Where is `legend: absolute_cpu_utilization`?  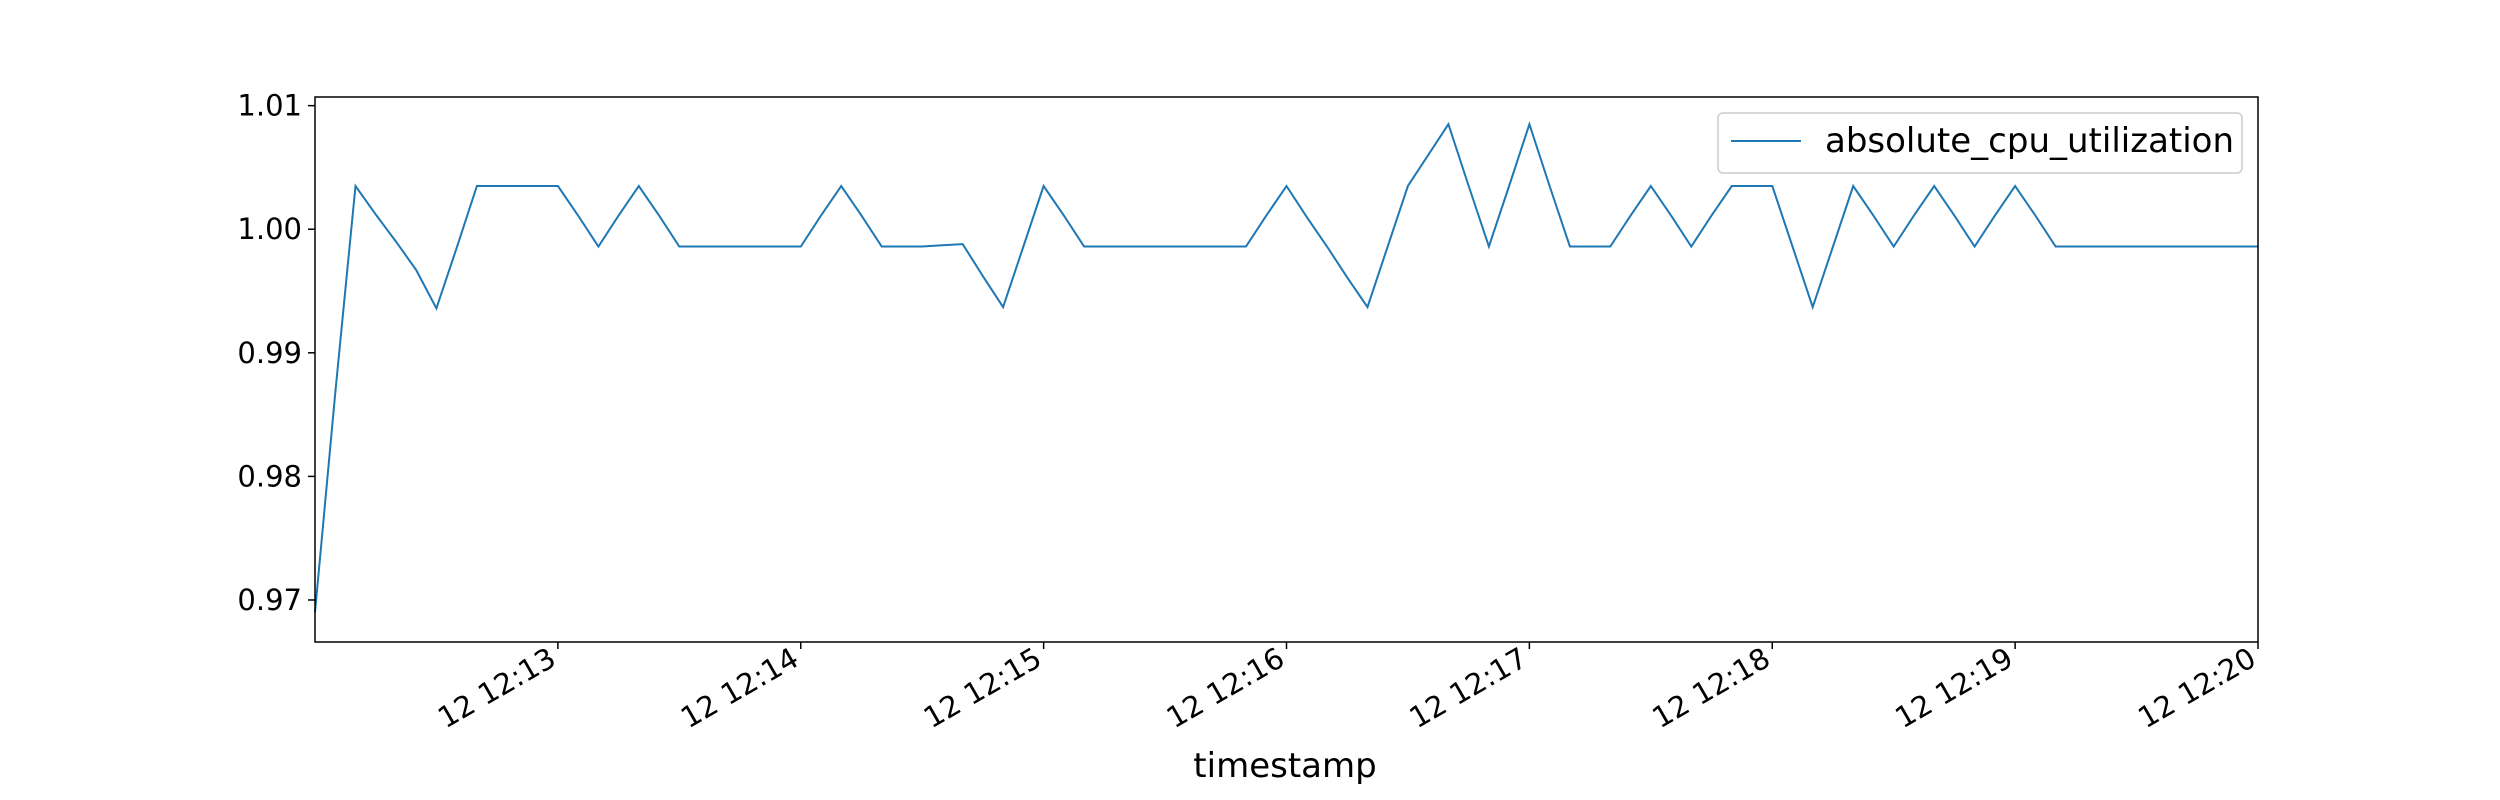 legend: absolute_cpu_utilization is located at coordinates (1980, 143).